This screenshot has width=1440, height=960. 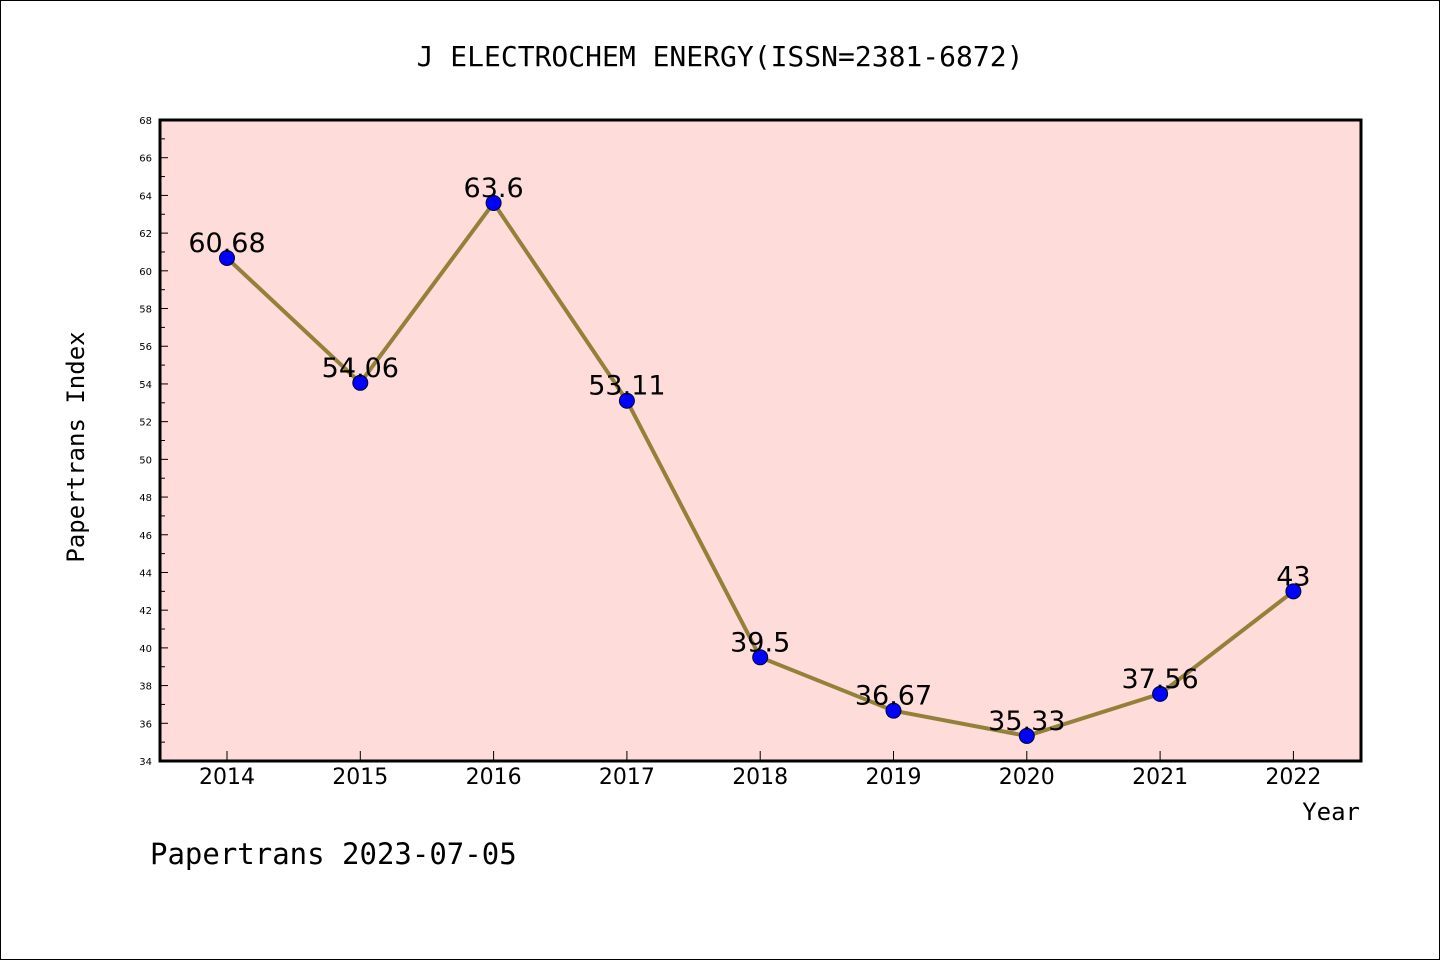 I want to click on y-tick-label: 36, so click(x=145, y=724).